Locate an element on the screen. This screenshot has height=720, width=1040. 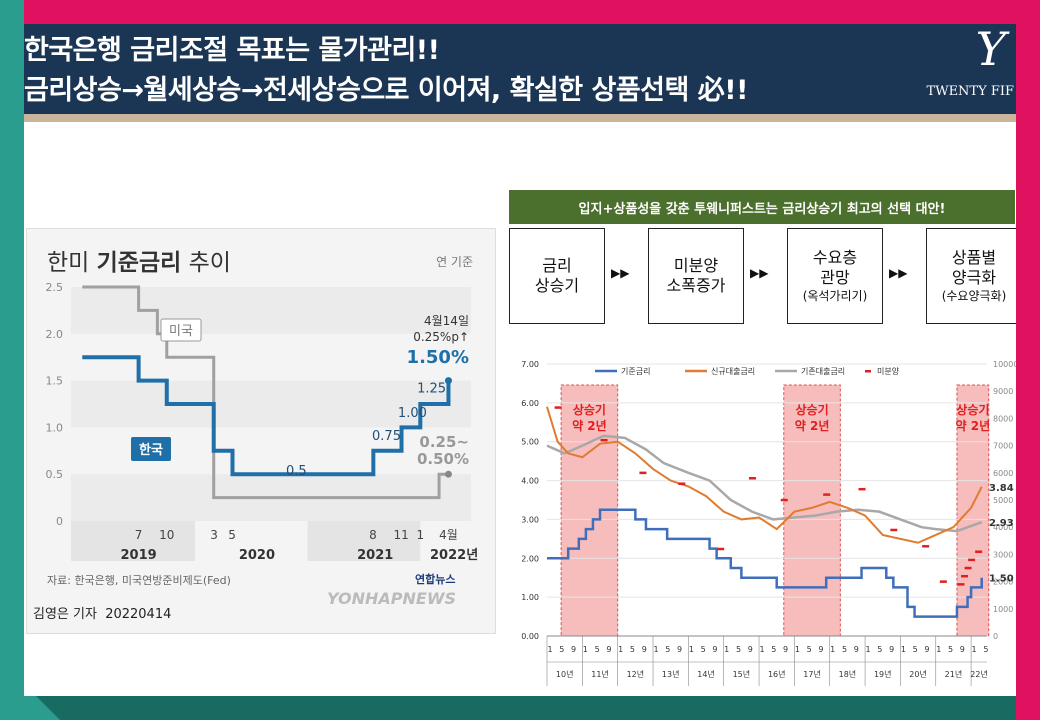
new-loan-rate-line is located at coordinates (764, 475).